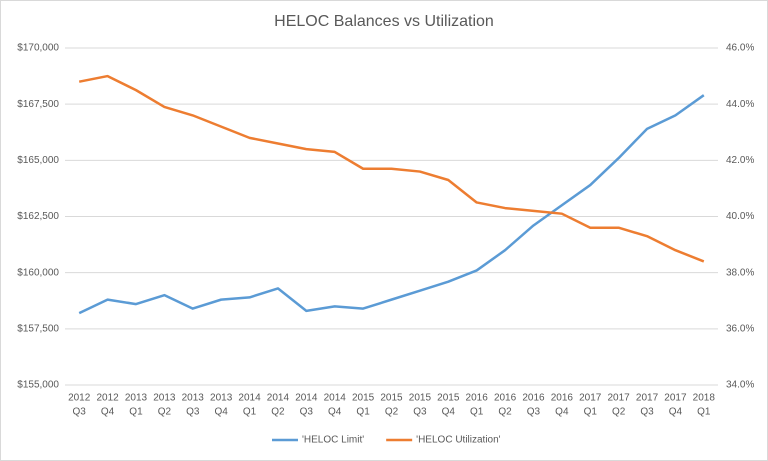 This screenshot has width=768, height=461. I want to click on y2-tick-label: 40.0%, so click(740, 216).